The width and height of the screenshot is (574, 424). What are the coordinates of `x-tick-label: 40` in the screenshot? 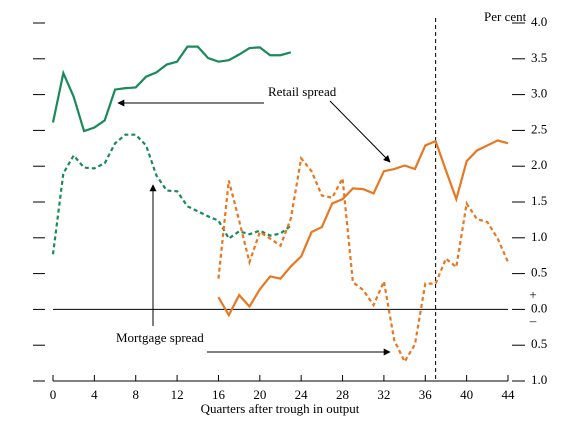 It's located at (466, 394).